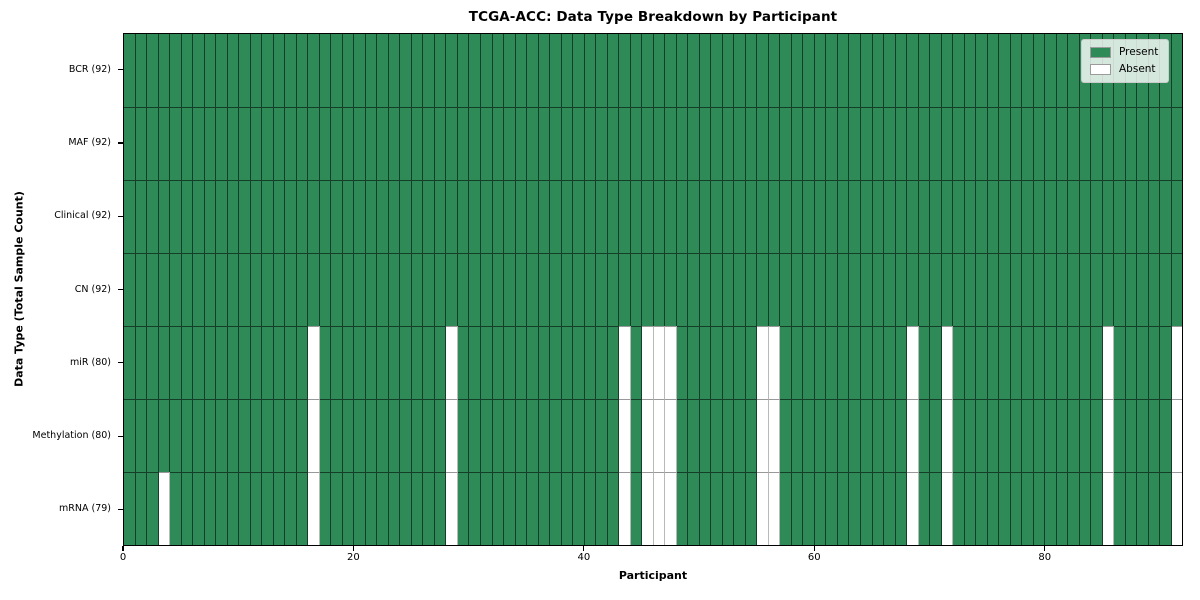 This screenshot has height=600, width=1200. What do you see at coordinates (653, 289) in the screenshot?
I see `heatmap-row-CN` at bounding box center [653, 289].